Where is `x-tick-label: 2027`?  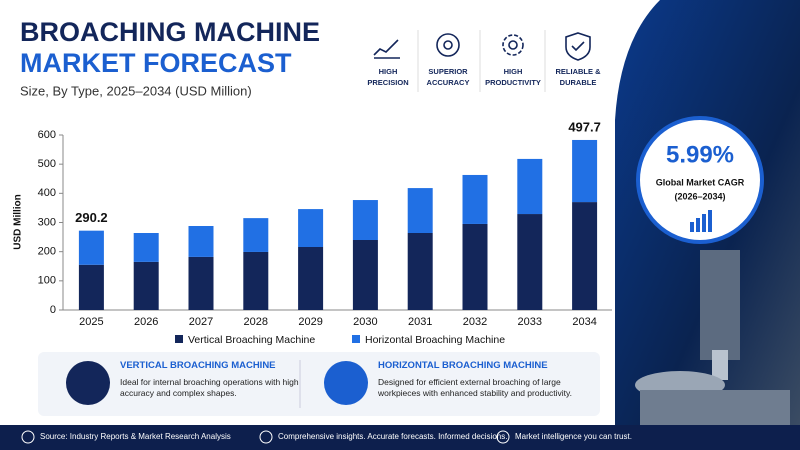 x-tick-label: 2027 is located at coordinates (201, 322).